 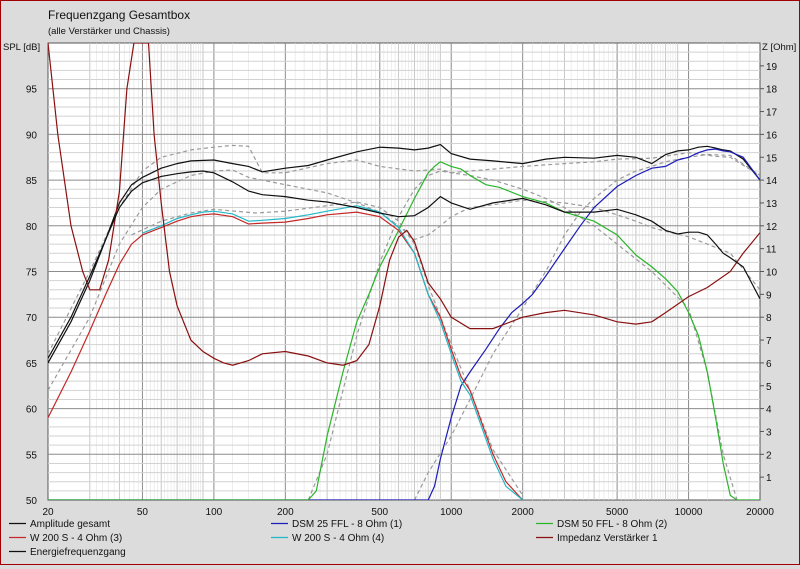 I want to click on y2-tick-label: 3, so click(x=769, y=432).